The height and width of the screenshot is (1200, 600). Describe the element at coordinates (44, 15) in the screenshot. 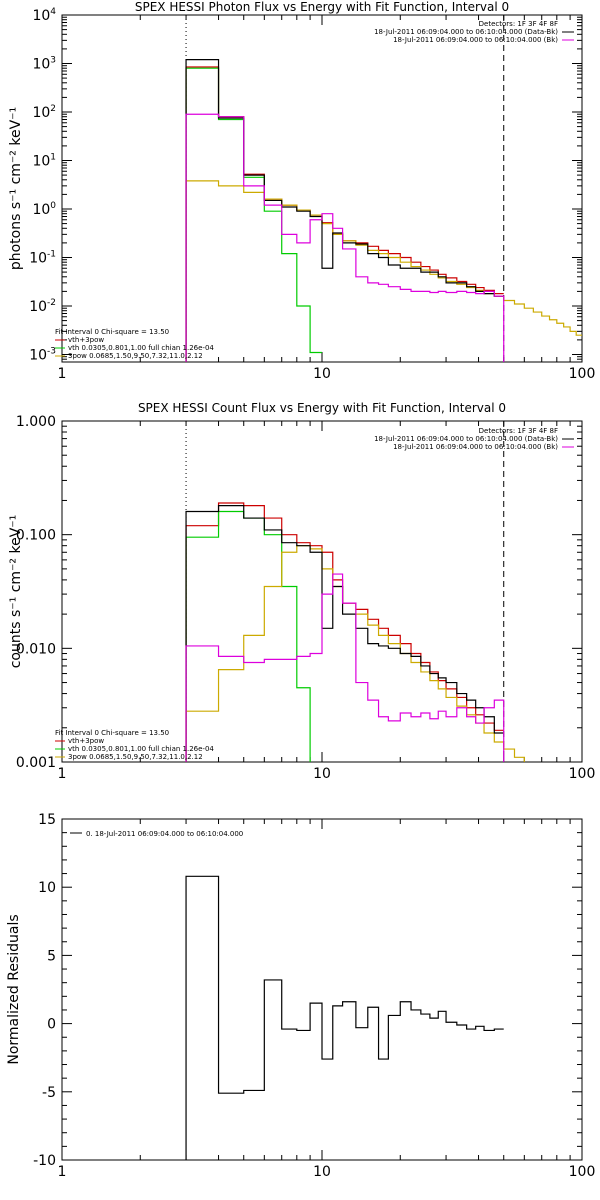

I see `y-tick-label: 10⁴` at that location.